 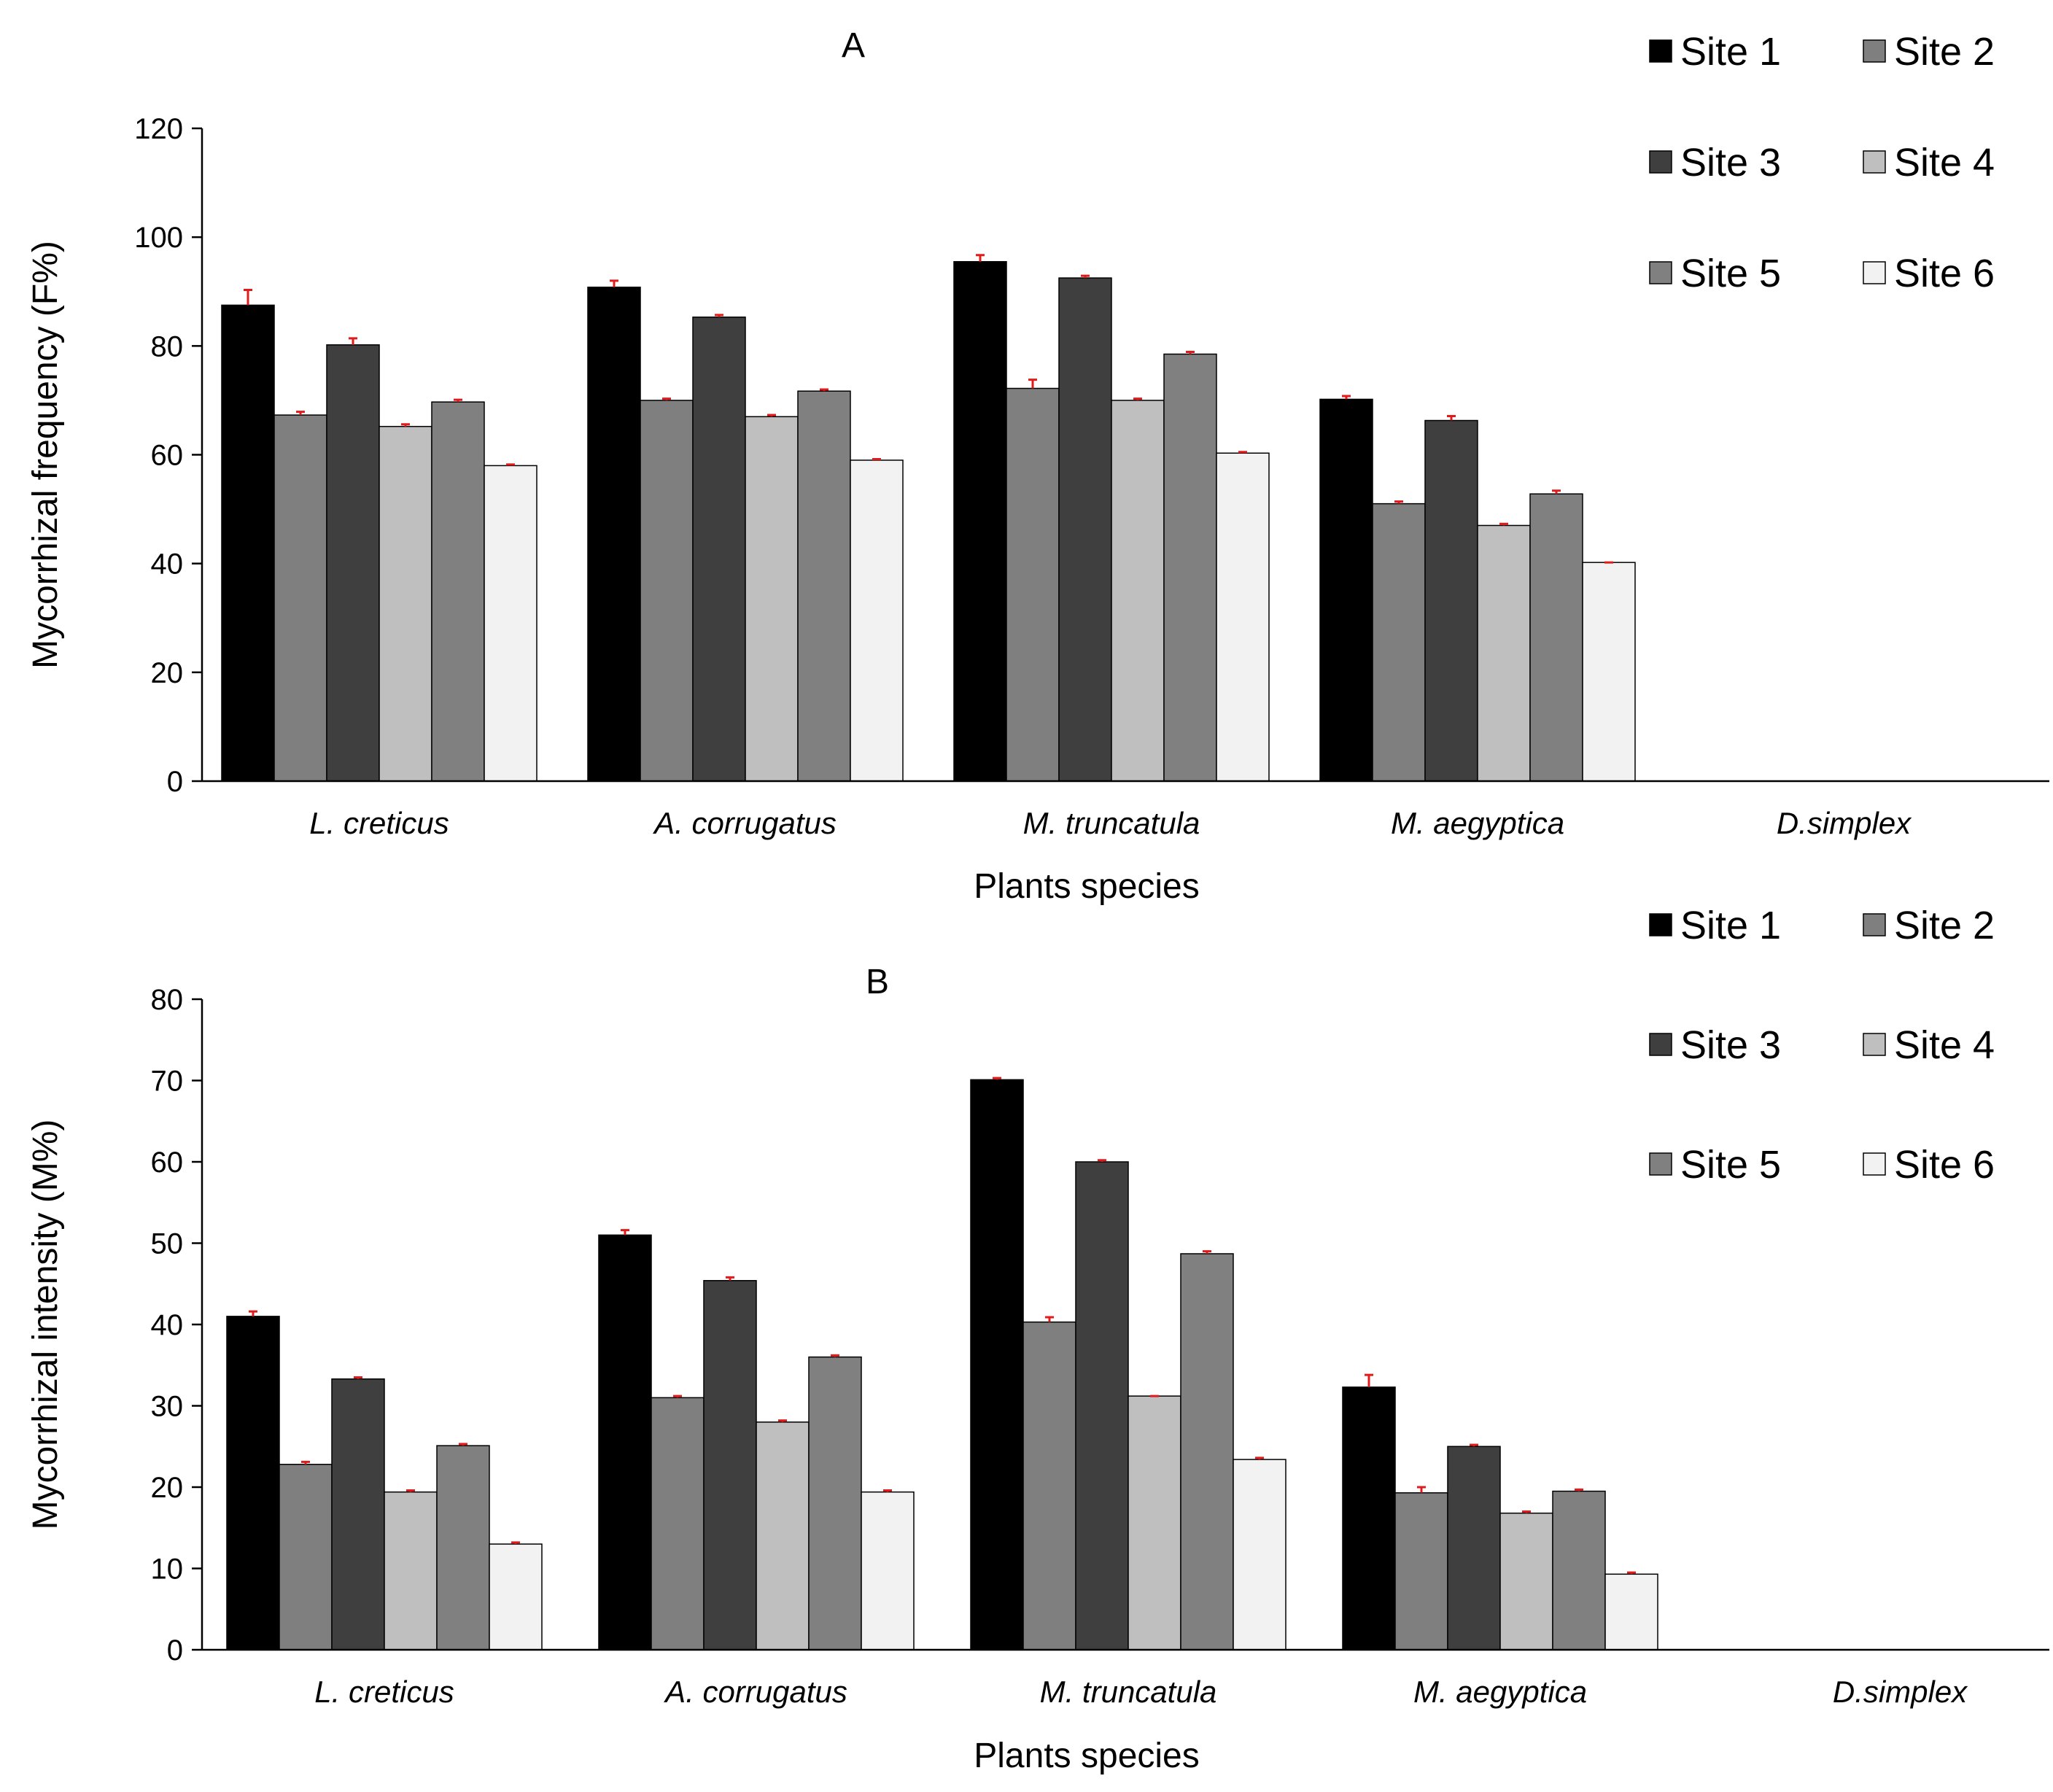 What do you see at coordinates (1049, 1486) in the screenshot?
I see `chart-b-bar-site-2-m-truncatula` at bounding box center [1049, 1486].